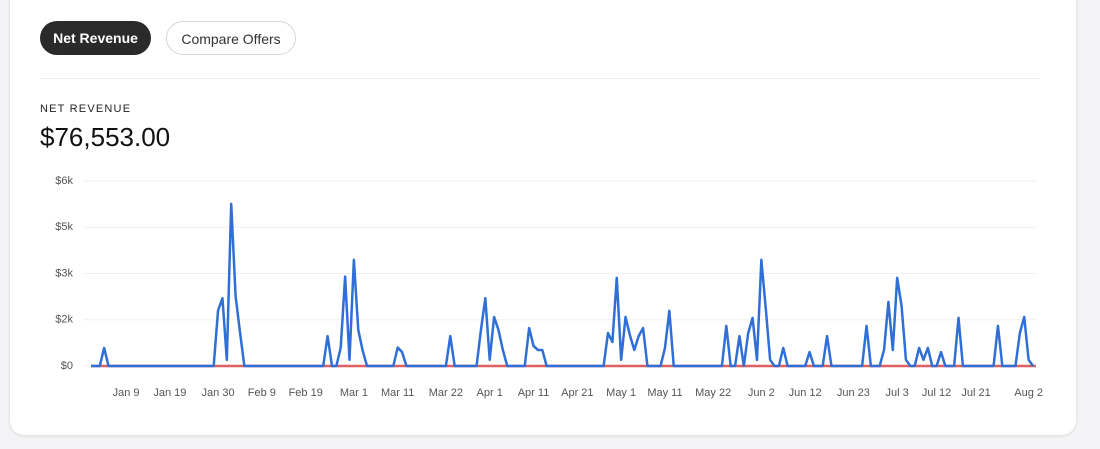 The image size is (1100, 449). What do you see at coordinates (218, 393) in the screenshot?
I see `x-tick-label: Jan 30` at bounding box center [218, 393].